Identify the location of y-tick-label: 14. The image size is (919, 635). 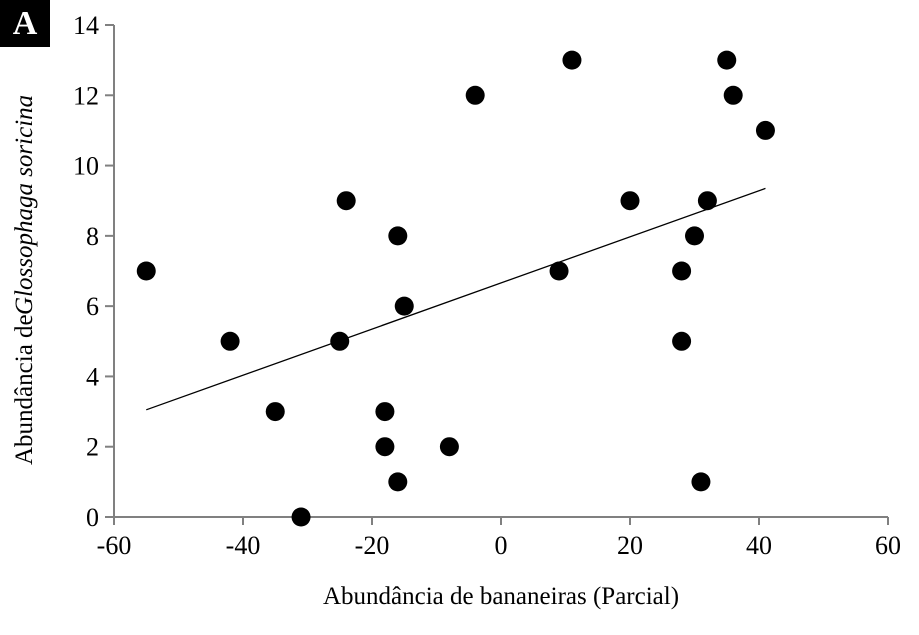
(86, 25).